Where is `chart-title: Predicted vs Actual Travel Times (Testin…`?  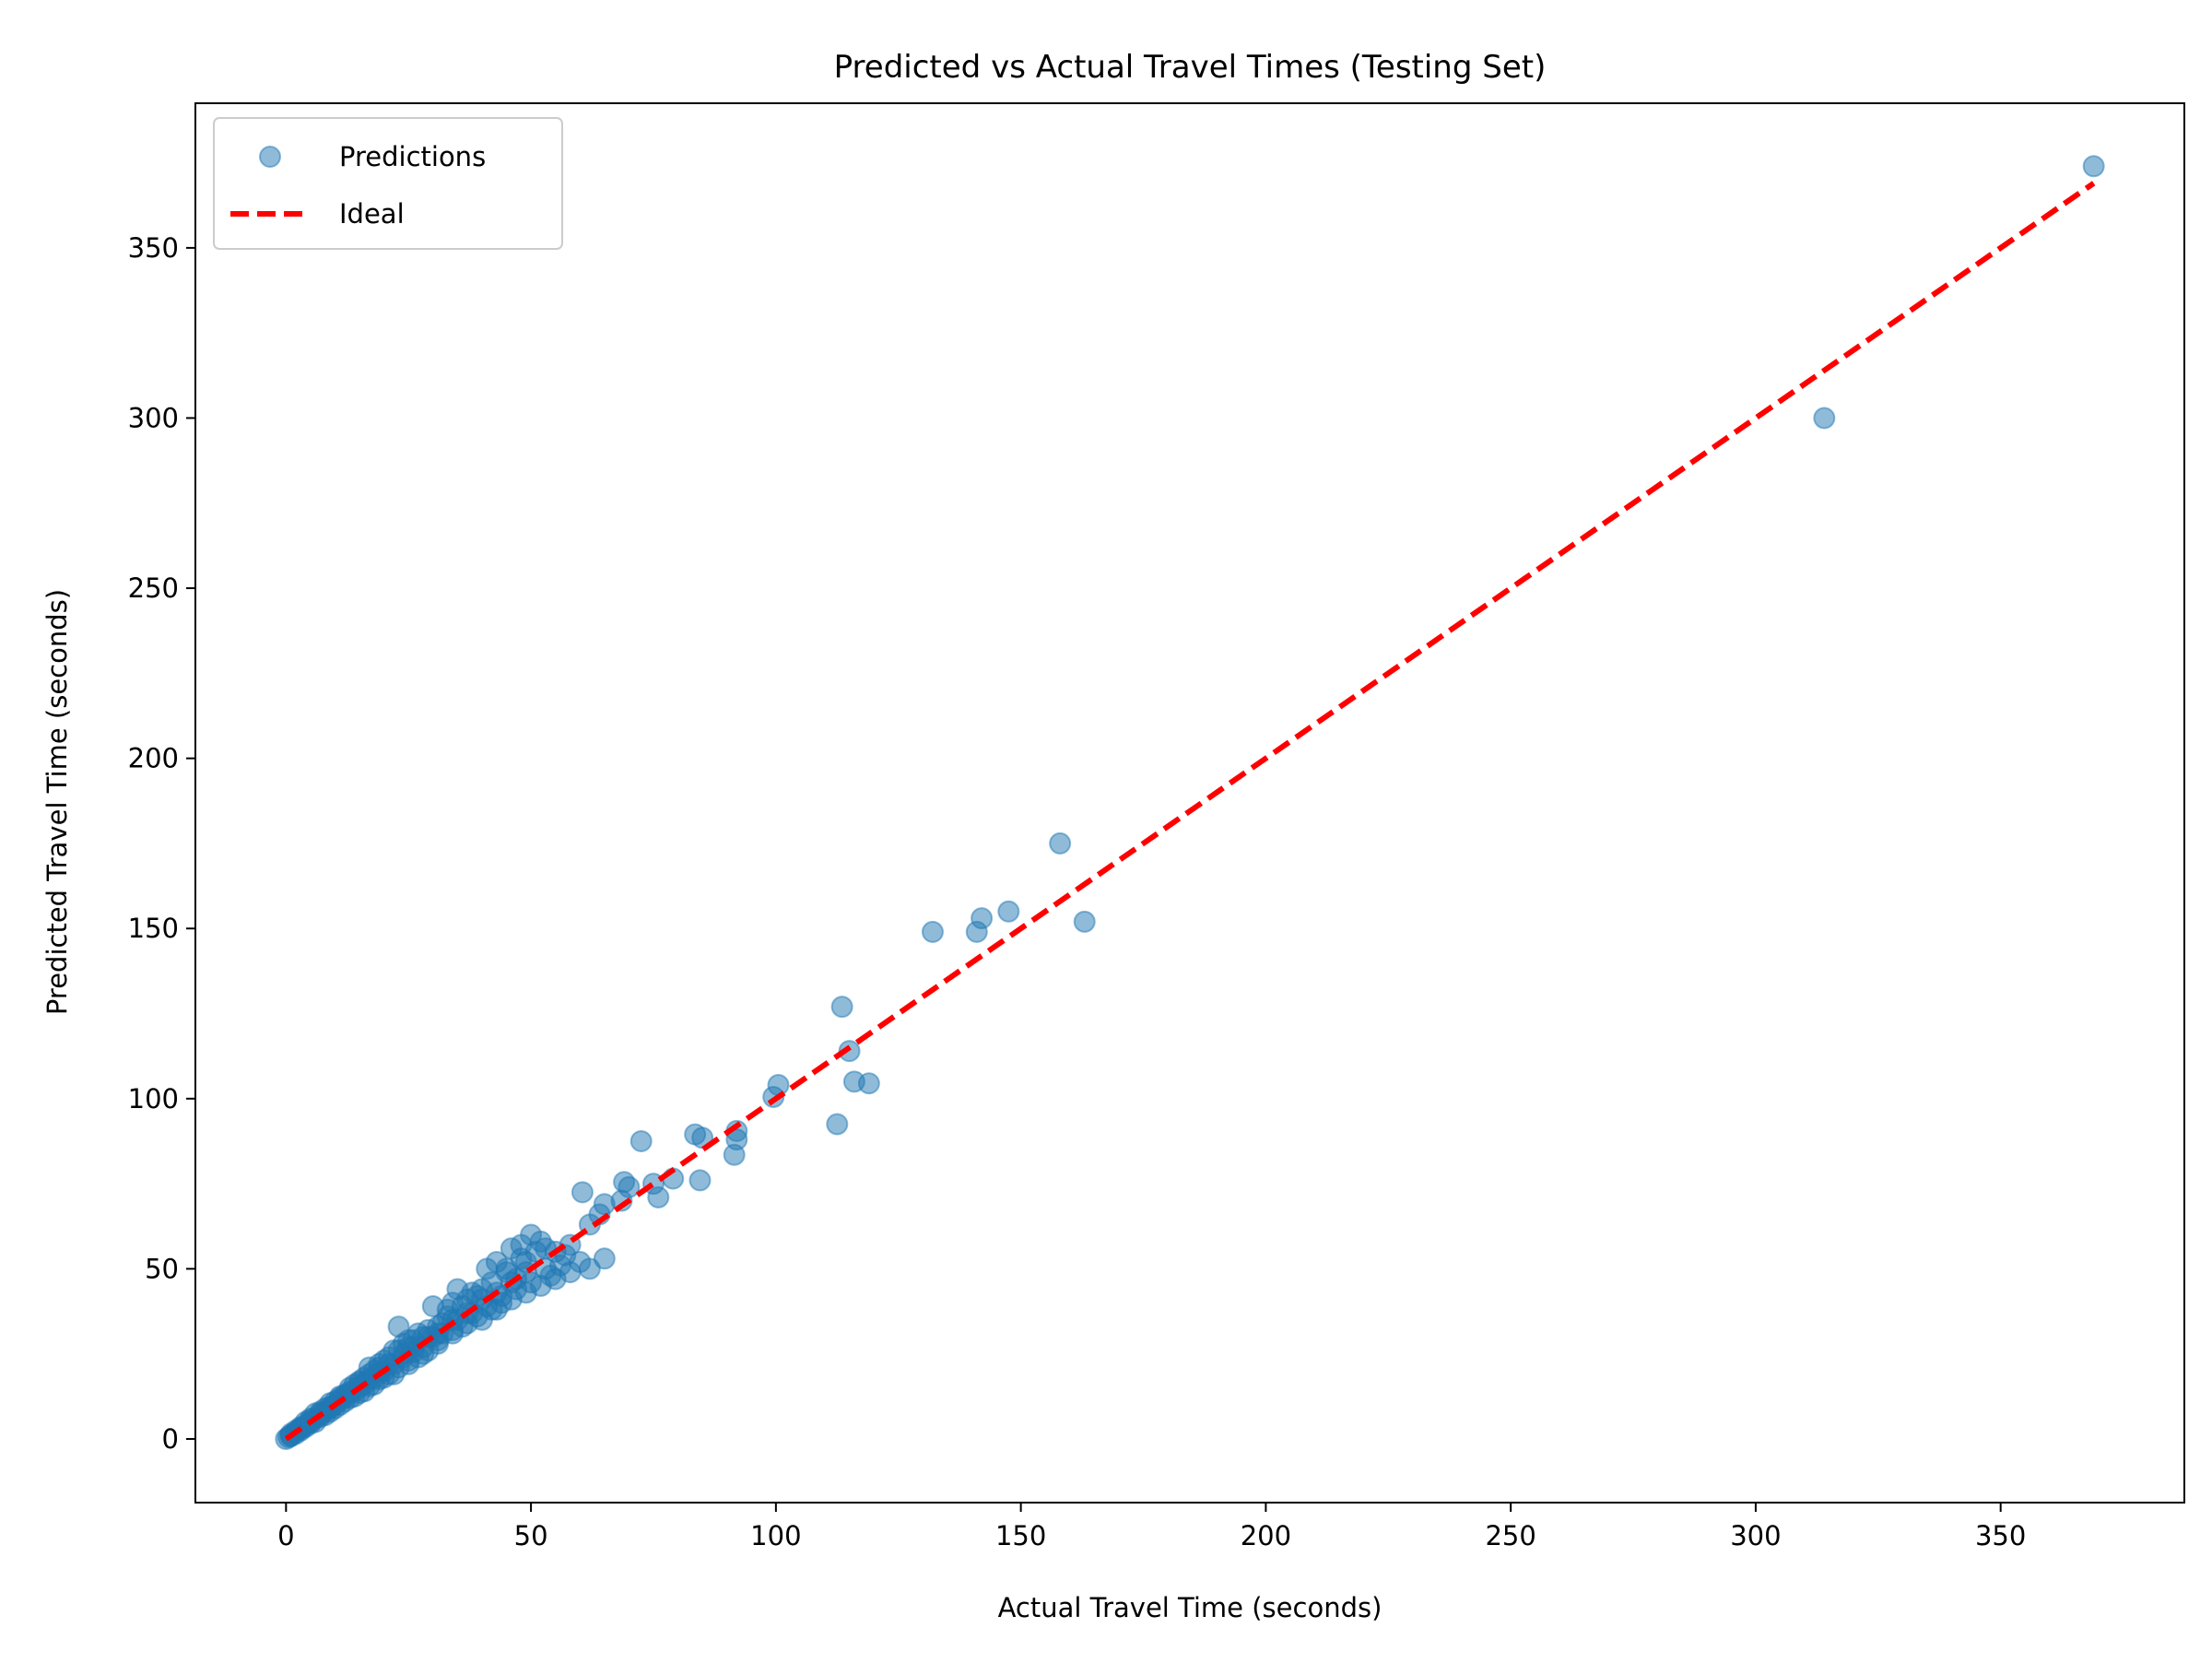 chart-title: Predicted vs Actual Travel Times (Testin… is located at coordinates (1190, 67).